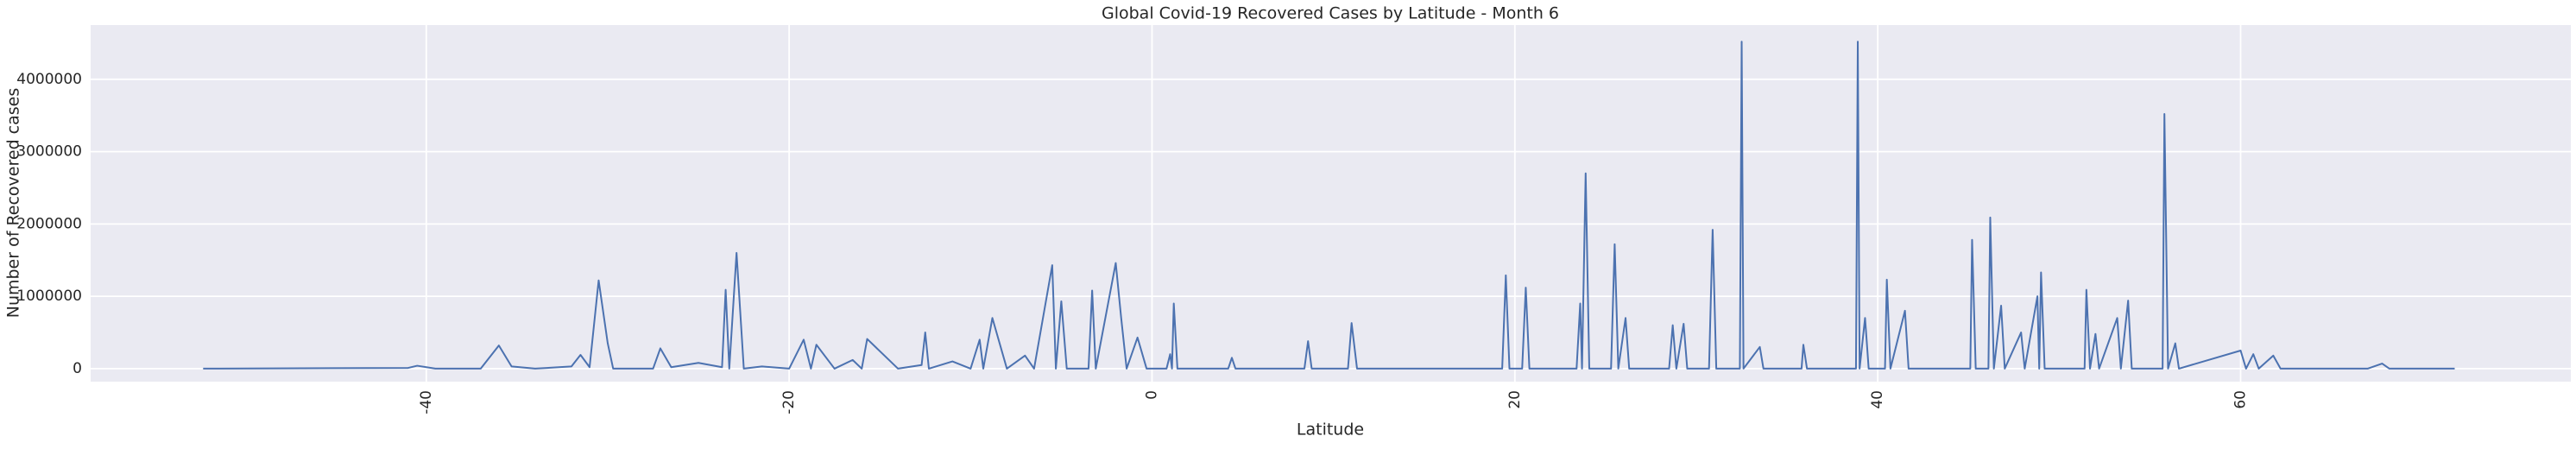  I want to click on x-tick-label: -20, so click(789, 402).